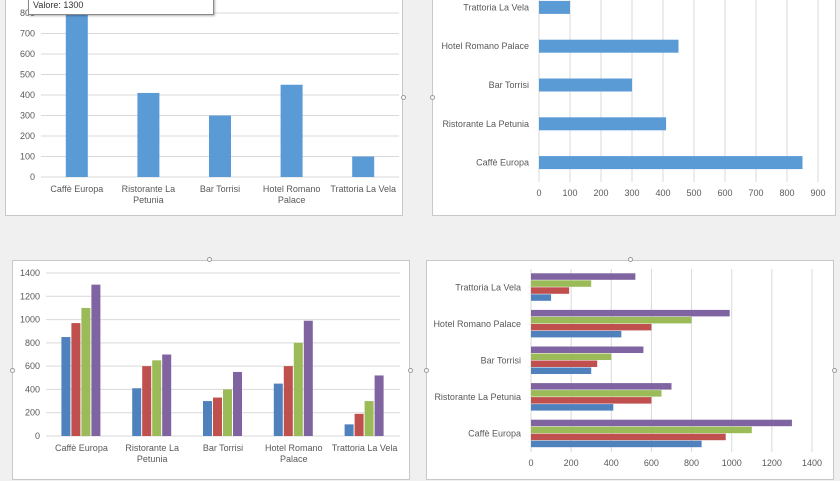 The height and width of the screenshot is (481, 840). What do you see at coordinates (30, 273) in the screenshot?
I see `y-tick-label: 1400` at bounding box center [30, 273].